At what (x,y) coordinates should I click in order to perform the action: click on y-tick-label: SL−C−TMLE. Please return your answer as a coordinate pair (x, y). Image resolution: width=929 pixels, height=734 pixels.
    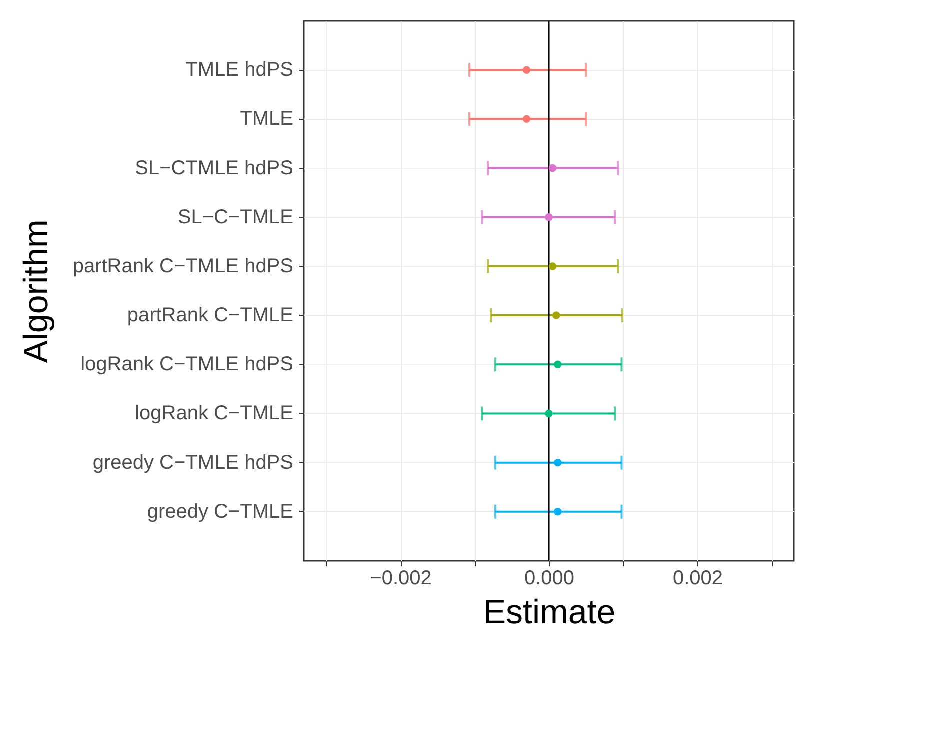
    Looking at the image, I should click on (236, 217).